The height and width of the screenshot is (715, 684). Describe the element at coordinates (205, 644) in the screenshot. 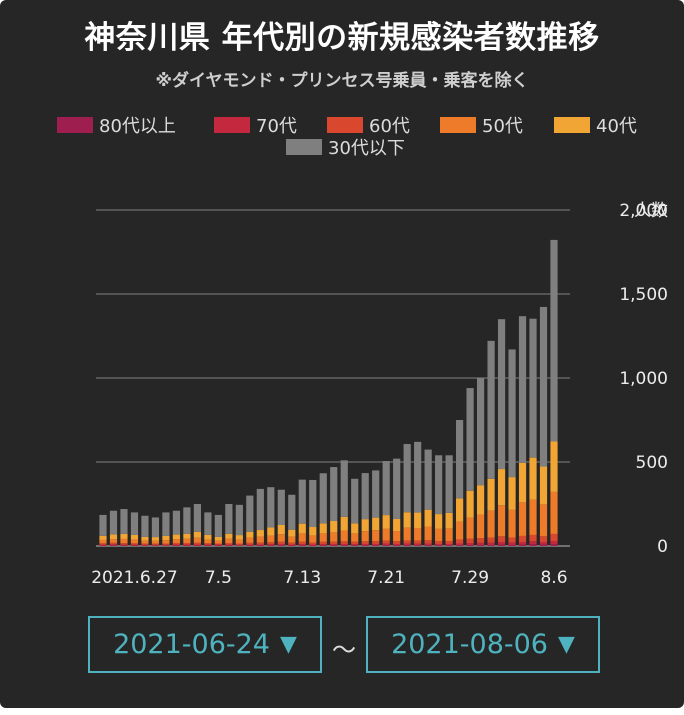

I see `start-date-select: 2021-06-24 ▼` at that location.